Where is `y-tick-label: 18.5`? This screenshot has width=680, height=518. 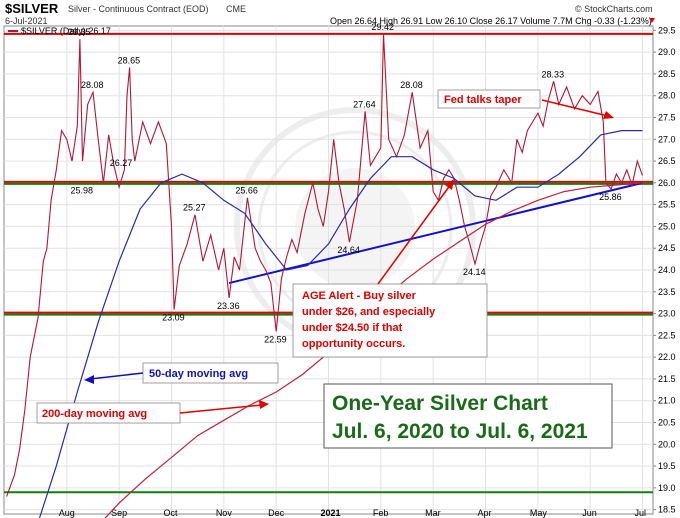
y-tick-label: 18.5 is located at coordinates (667, 510).